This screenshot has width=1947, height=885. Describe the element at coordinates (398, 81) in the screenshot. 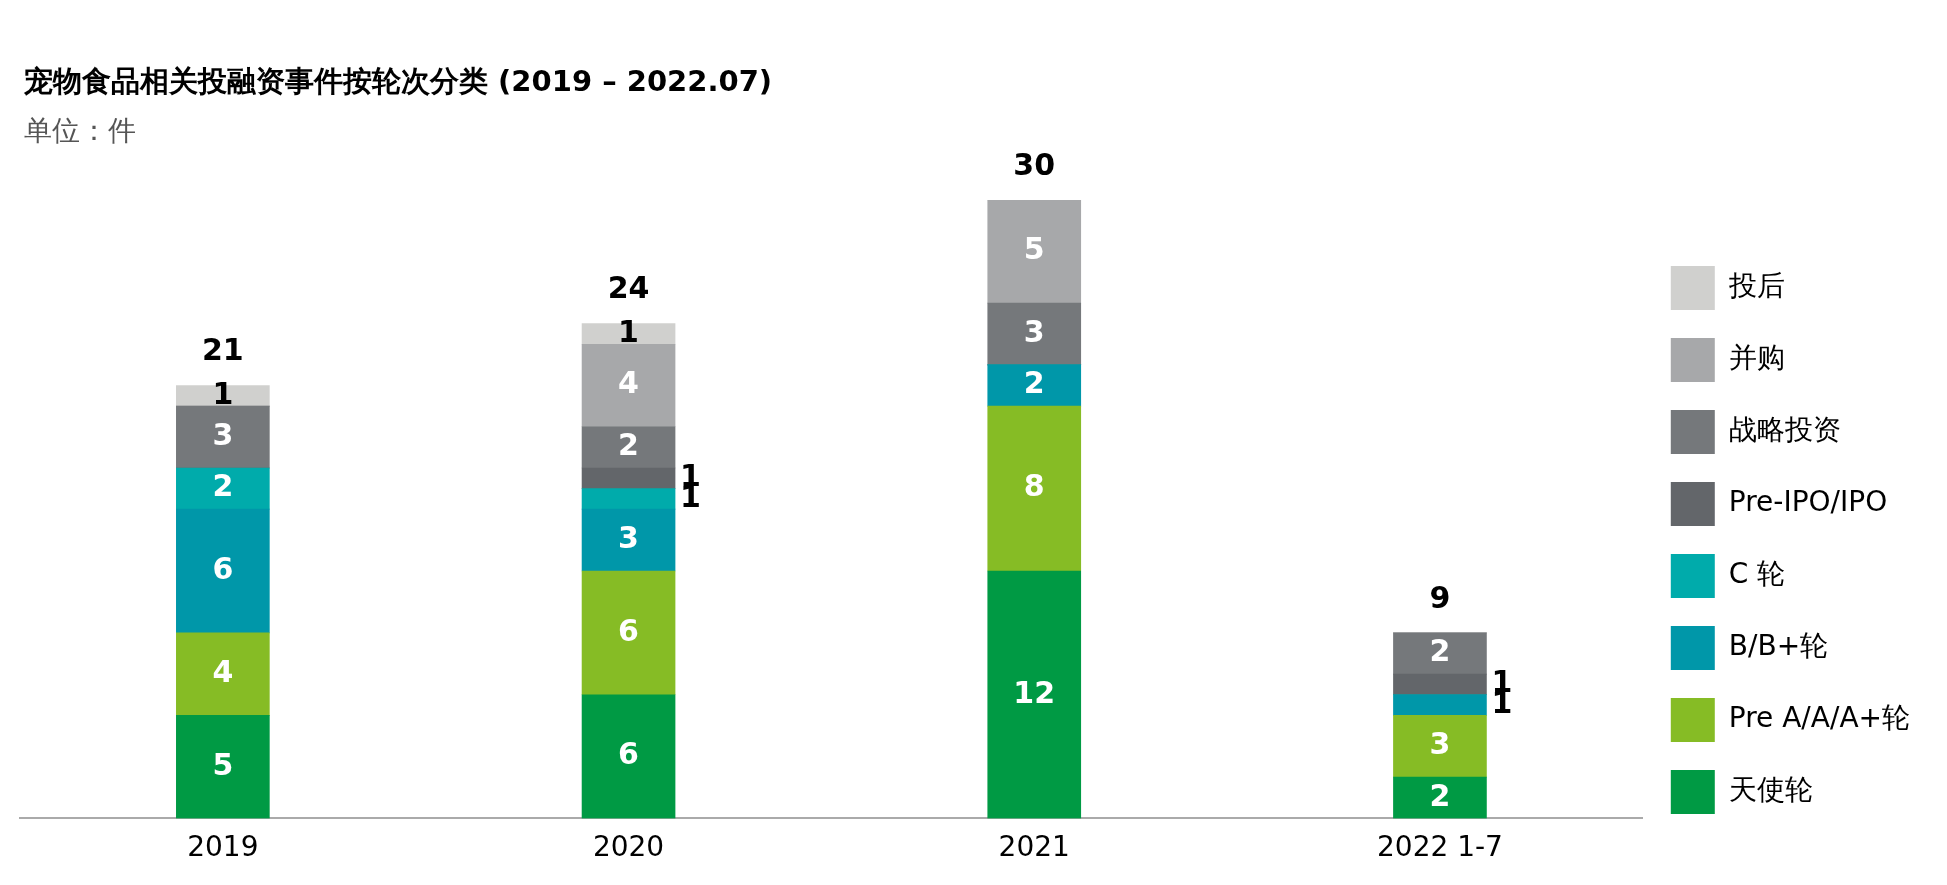

I see `chart-title: 宠物食品相关投融资事件按轮次分类 (2019 – 2022.07)` at that location.